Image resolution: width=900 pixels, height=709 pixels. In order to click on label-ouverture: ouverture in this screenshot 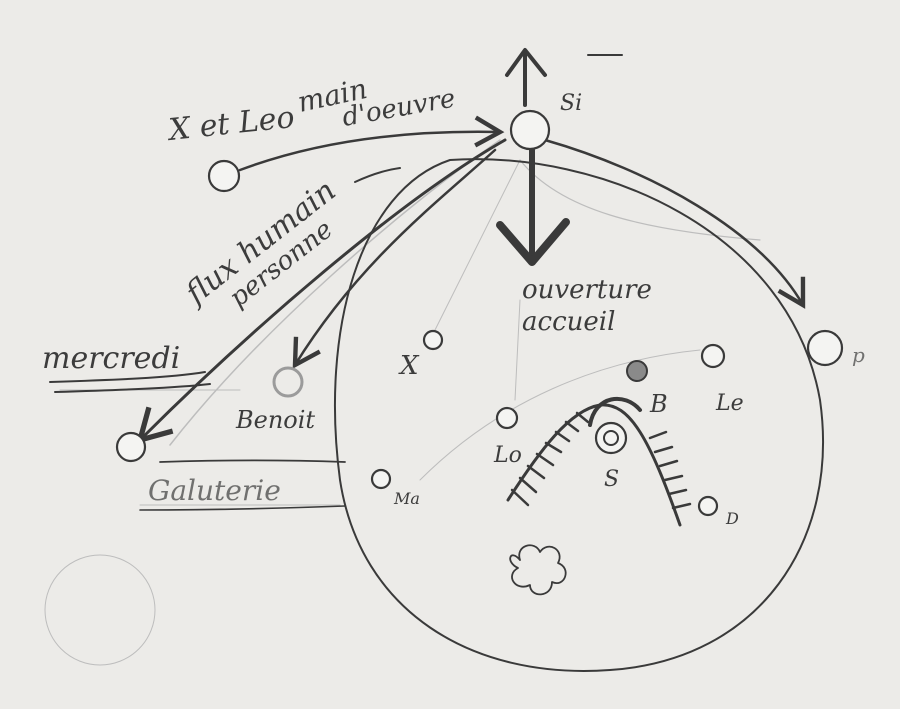, I will do `click(587, 290)`.